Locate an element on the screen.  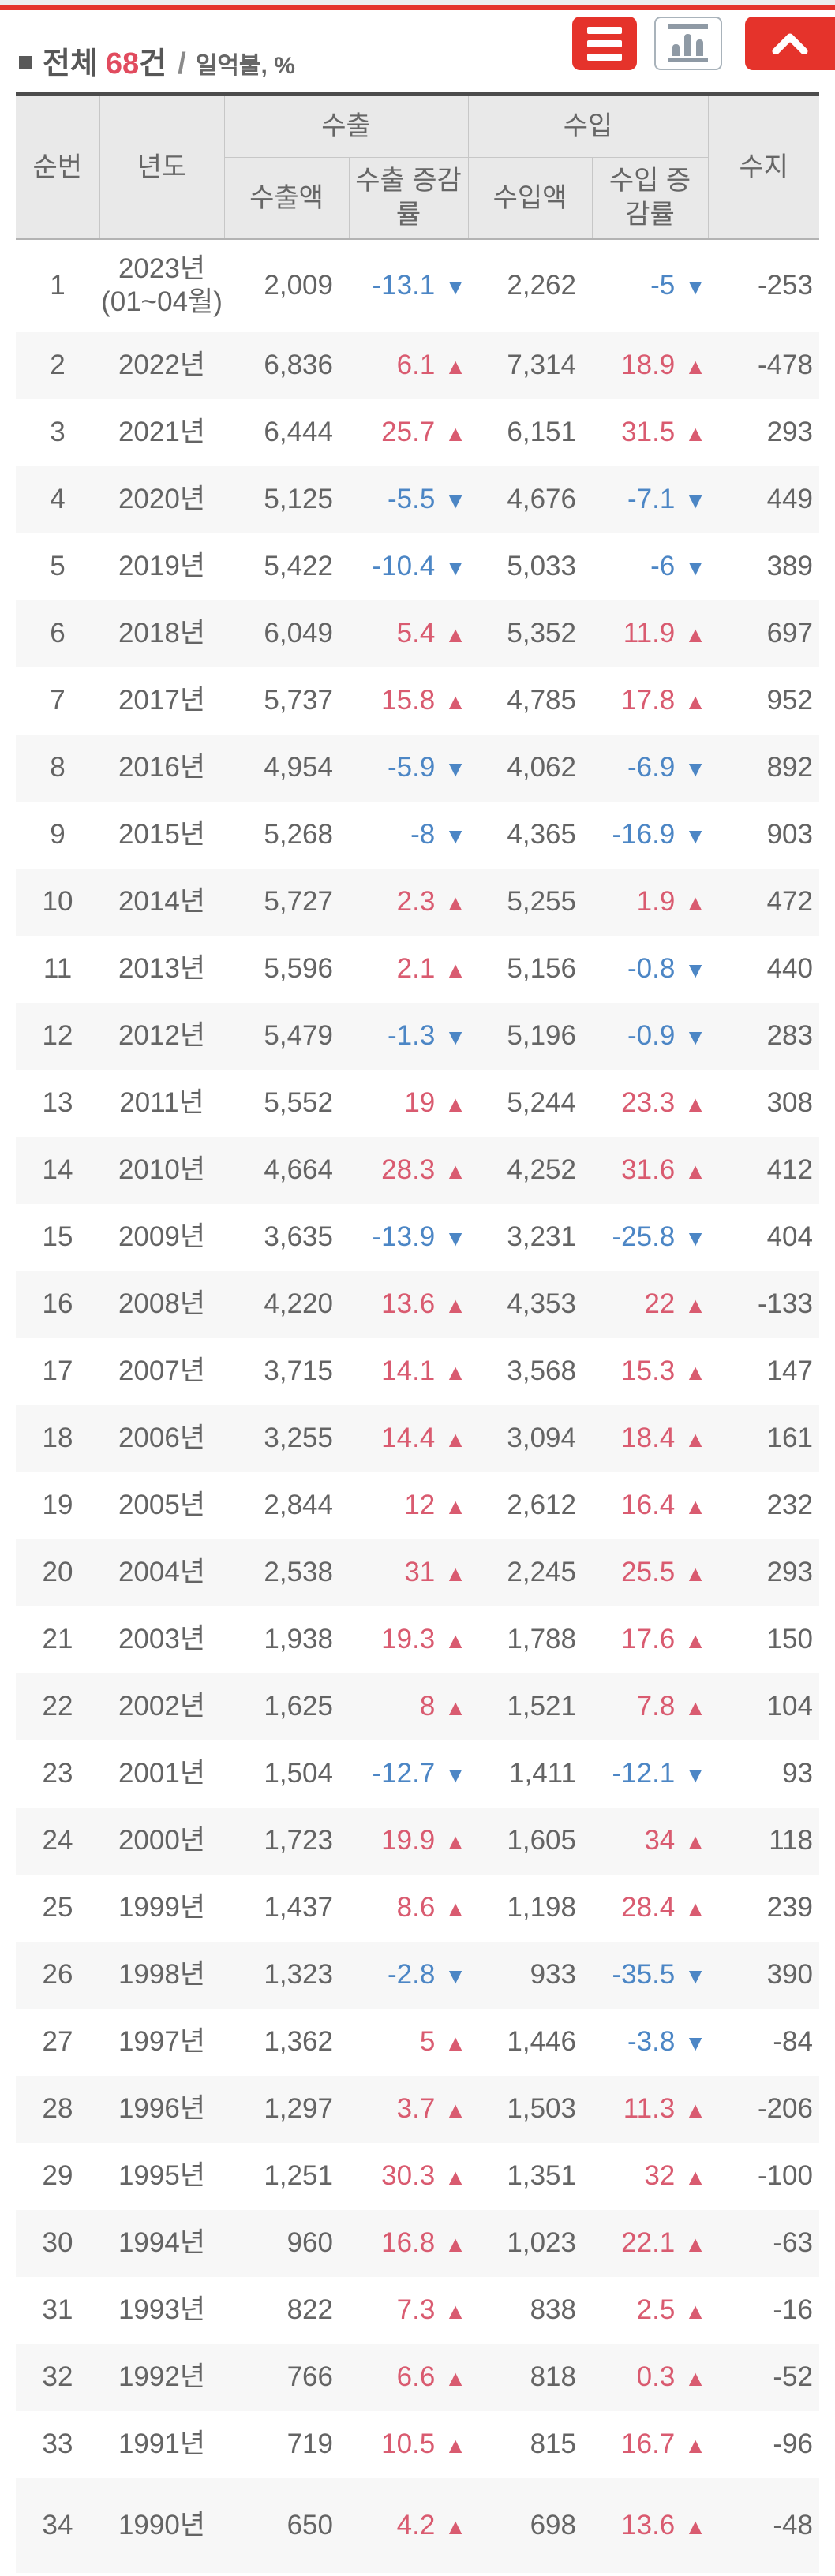
import-amount-cell: 4,062 is located at coordinates (541, 767).